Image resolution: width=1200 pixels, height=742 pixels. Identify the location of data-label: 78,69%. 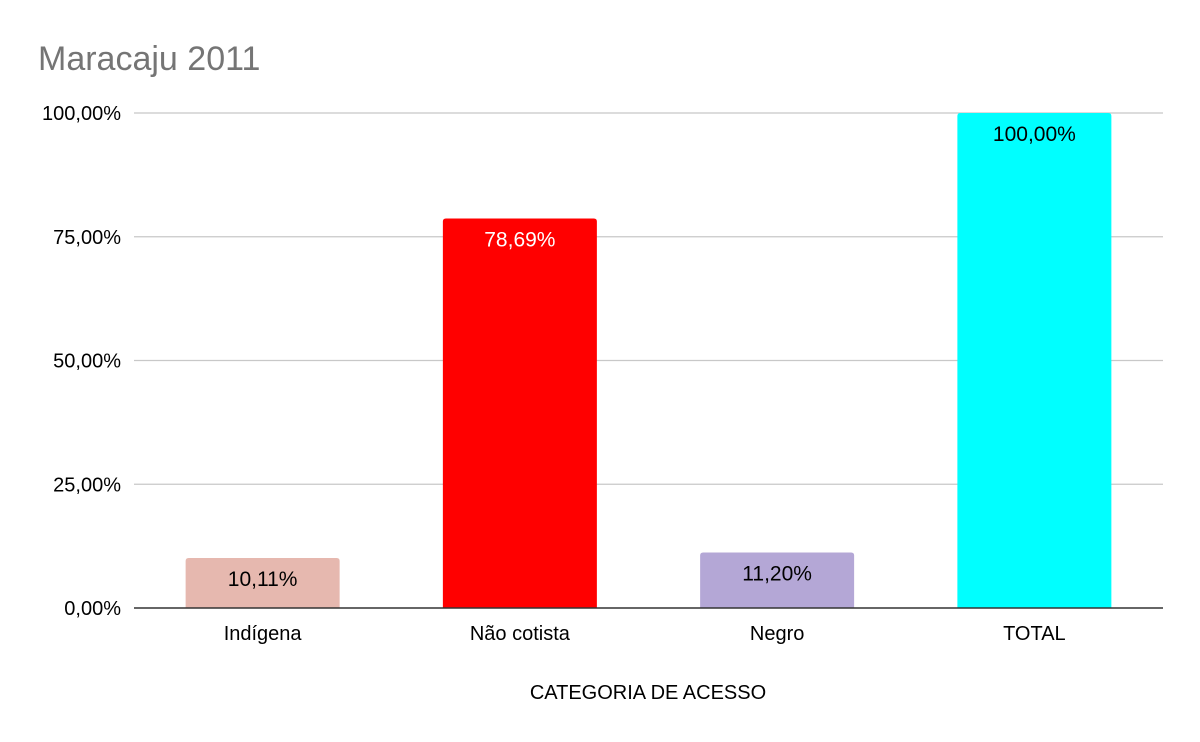
(519, 239).